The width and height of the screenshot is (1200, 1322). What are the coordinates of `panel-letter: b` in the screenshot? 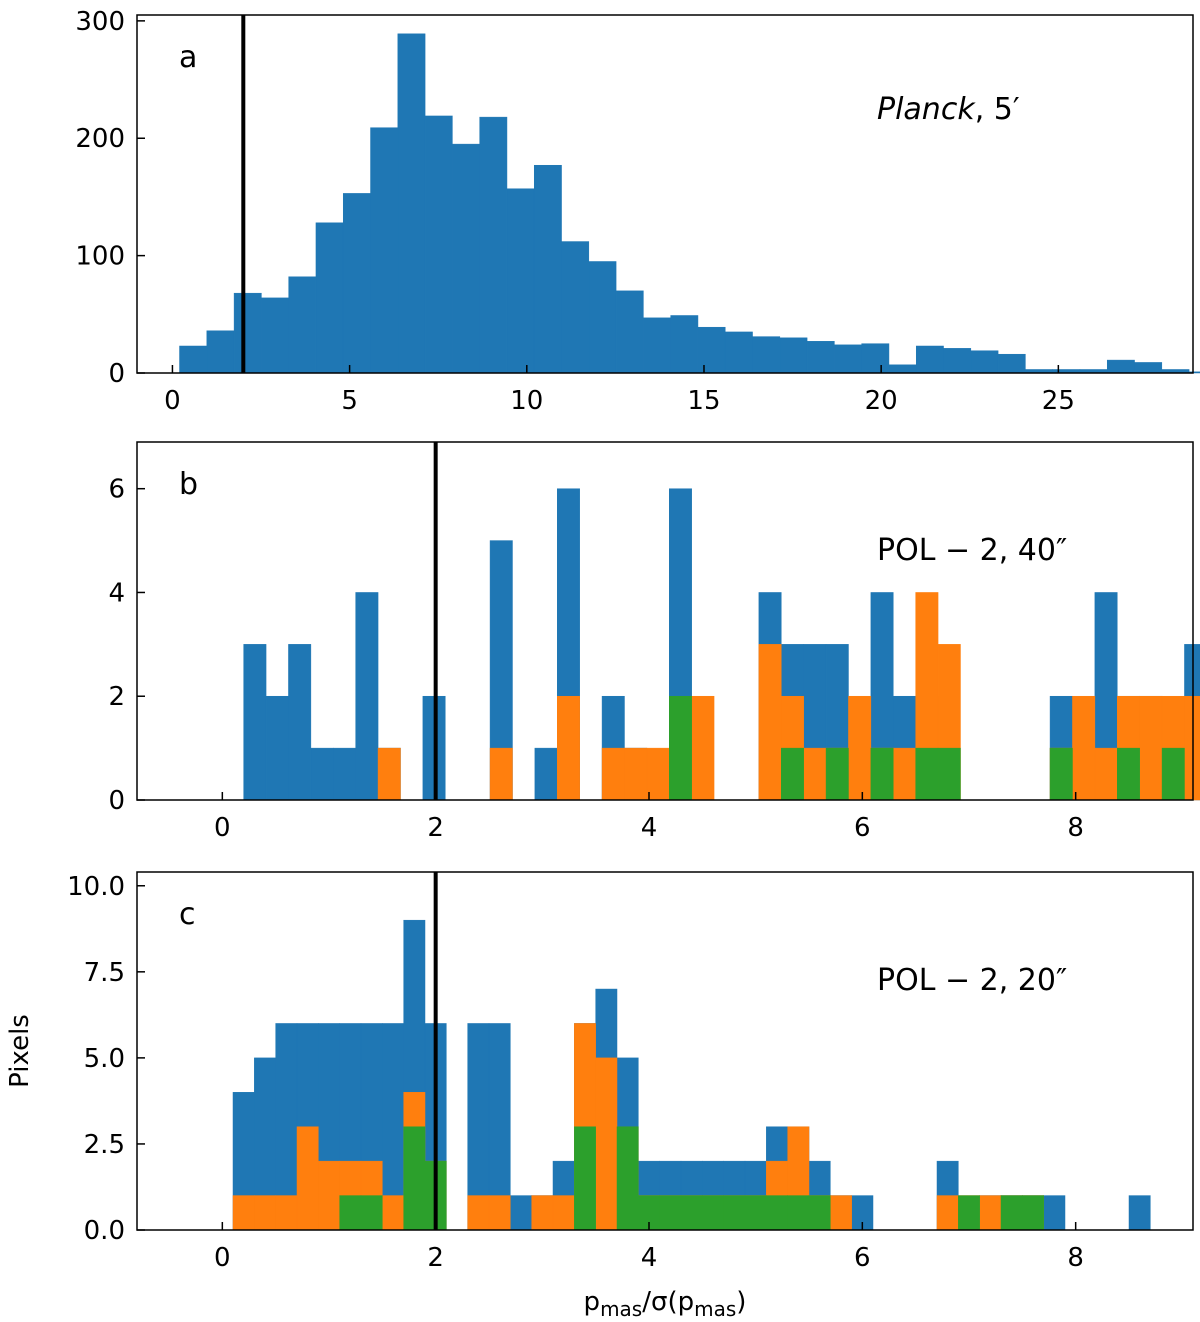 It's located at (188, 484).